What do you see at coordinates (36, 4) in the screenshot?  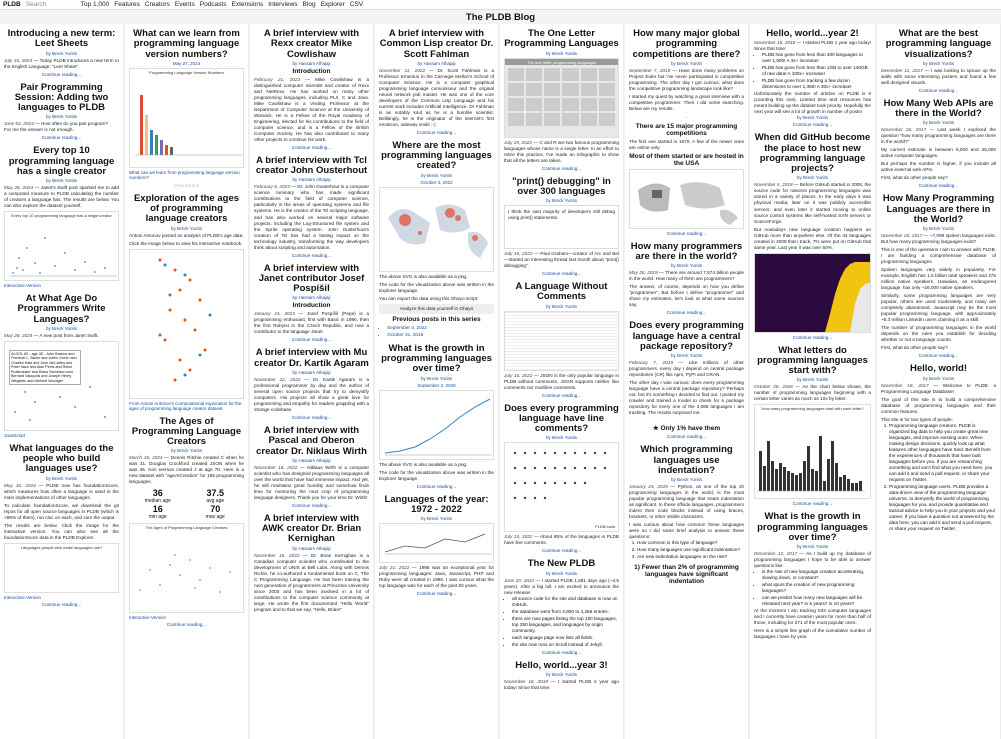 I see `search-input: Search` at bounding box center [36, 4].